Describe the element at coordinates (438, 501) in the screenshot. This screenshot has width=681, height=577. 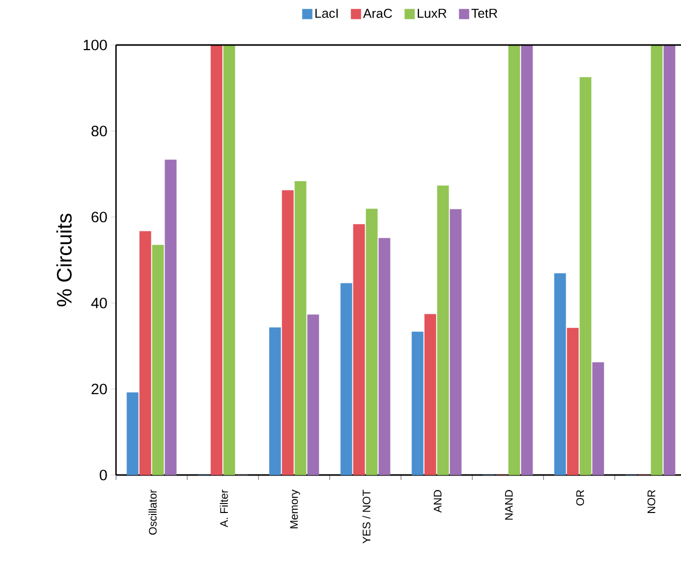
I see `x-tick-label: AND` at that location.